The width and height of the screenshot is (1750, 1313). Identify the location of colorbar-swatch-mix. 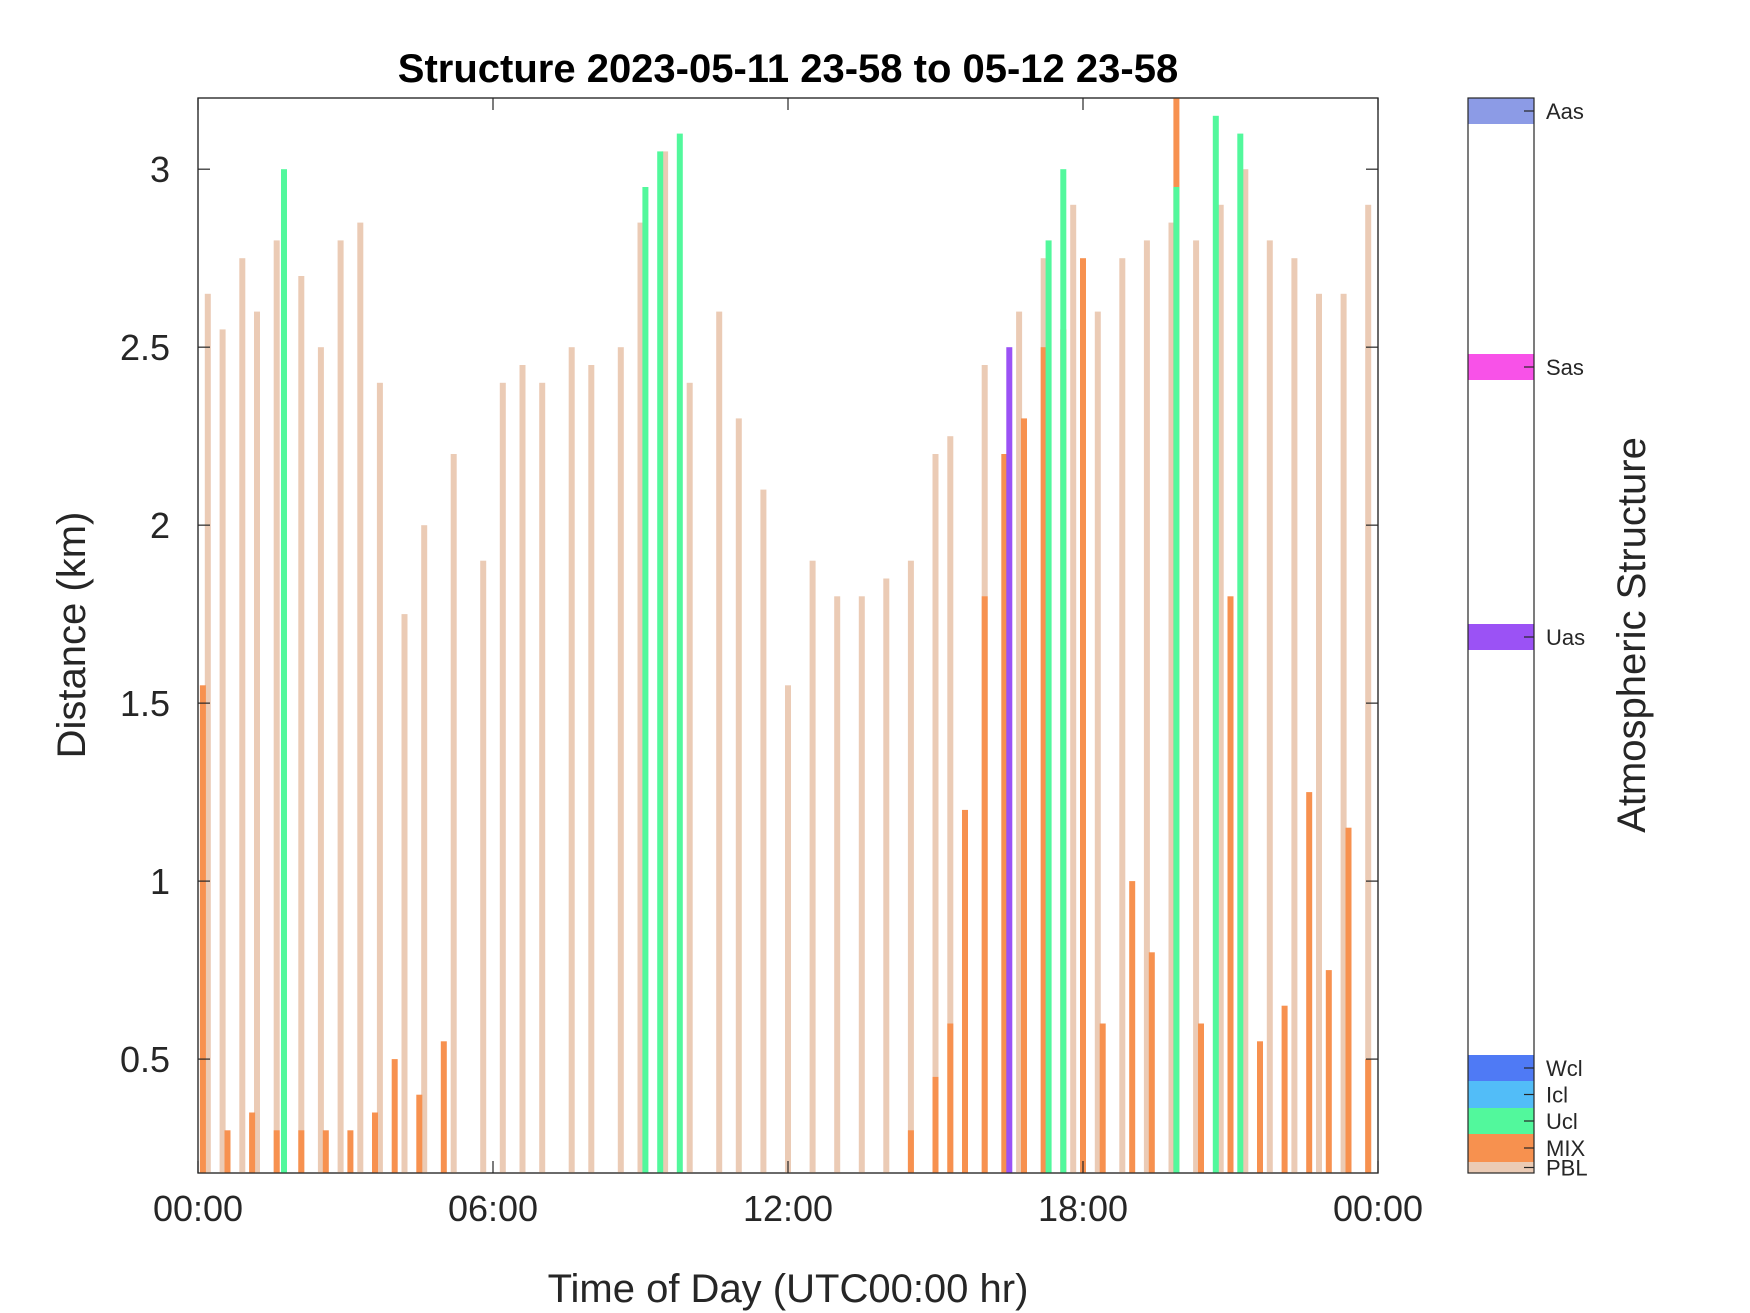
(1501, 1148).